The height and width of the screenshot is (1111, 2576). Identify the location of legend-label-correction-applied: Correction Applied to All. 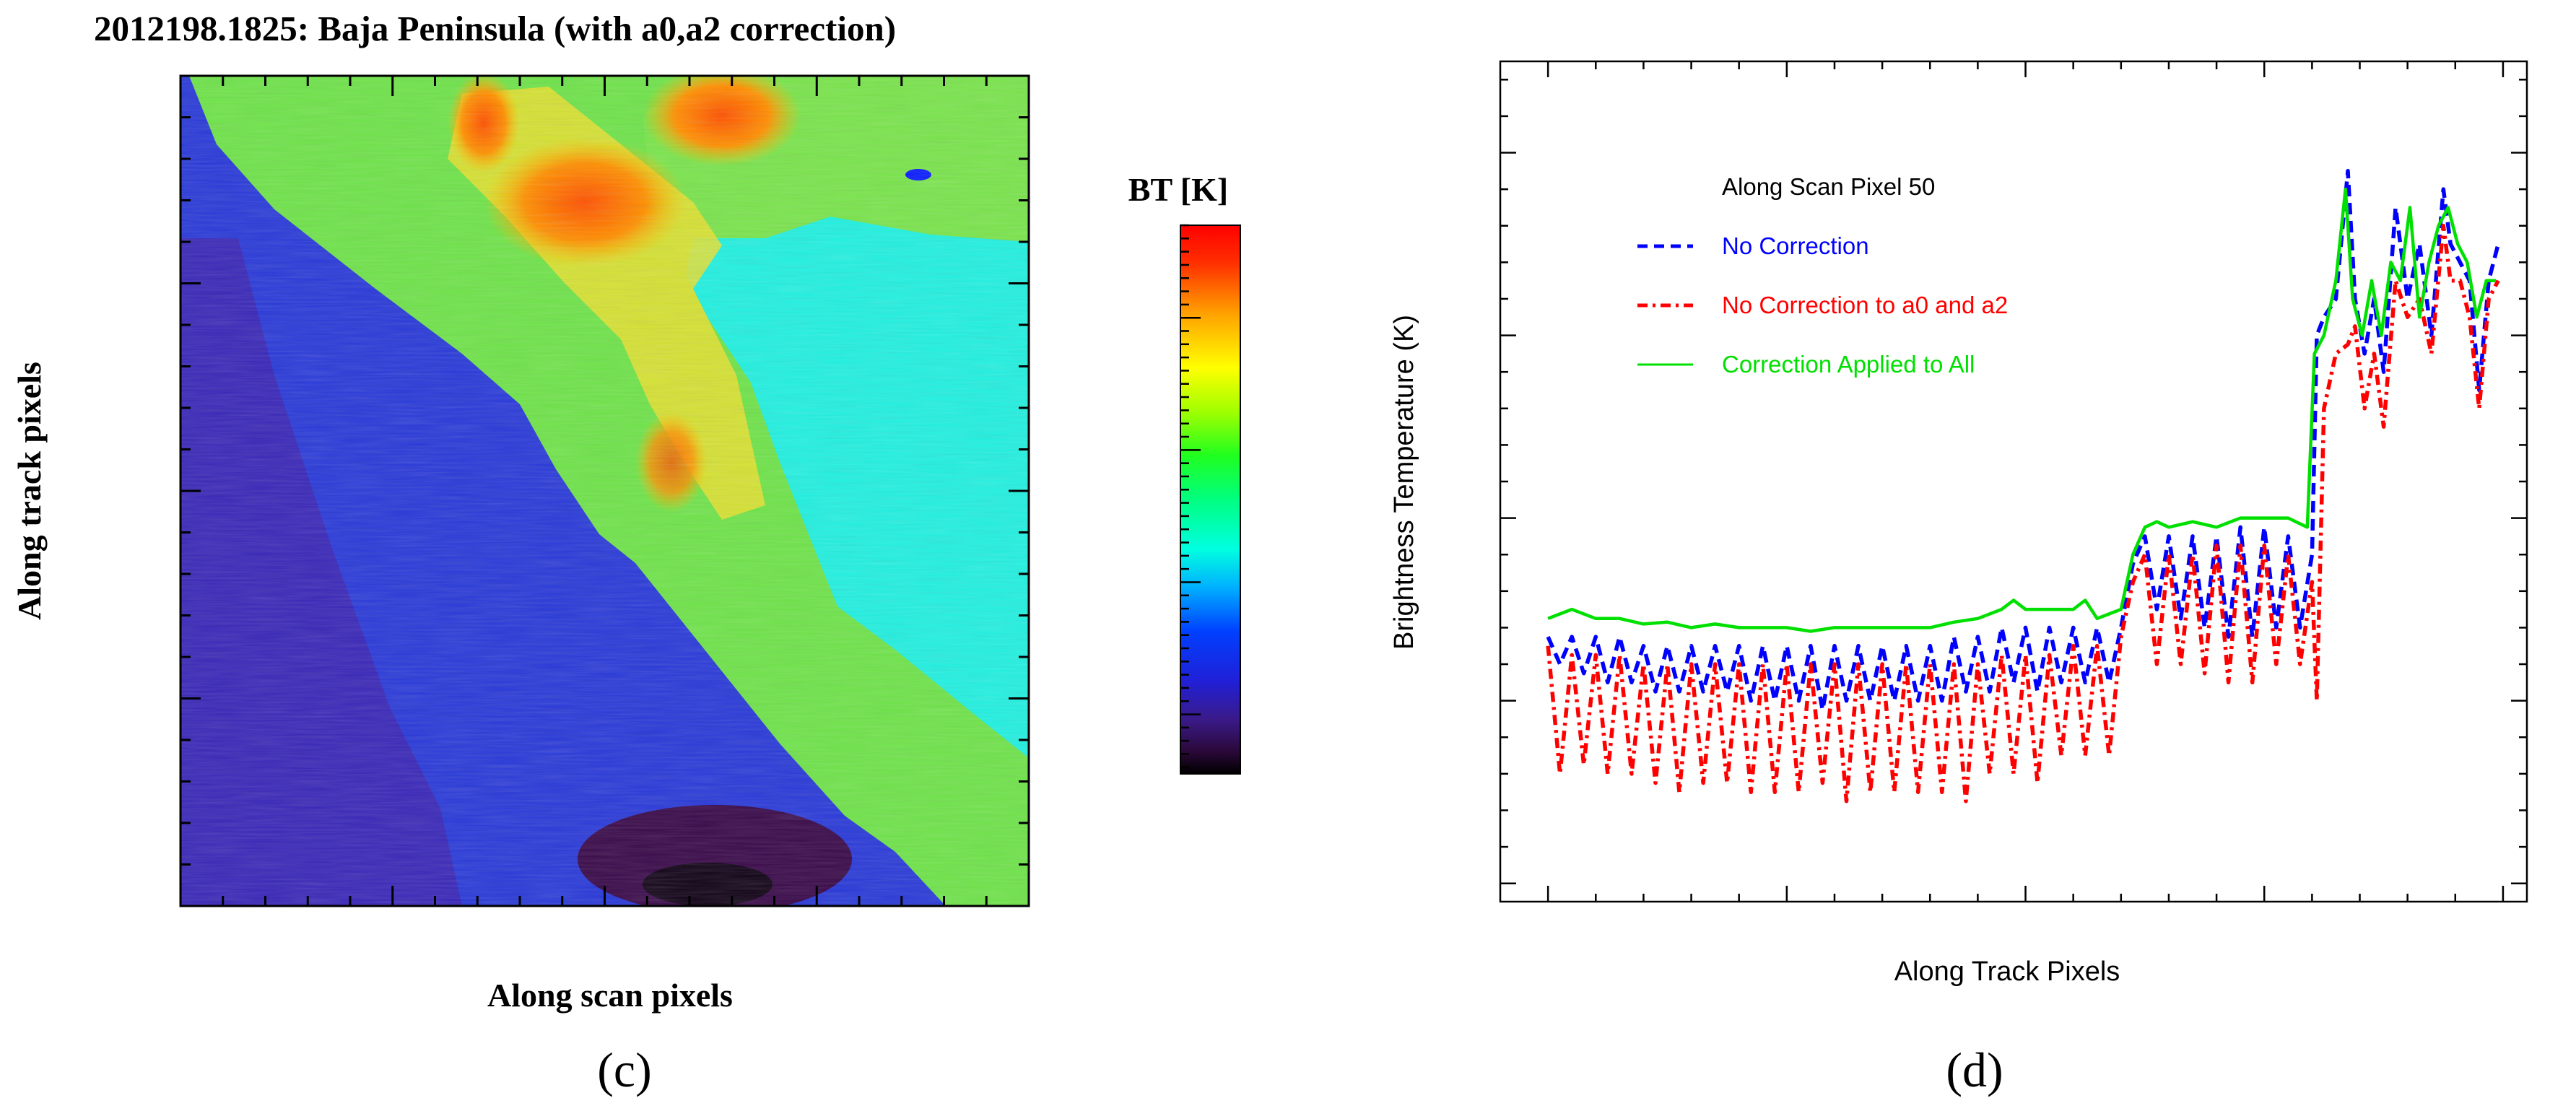
(1848, 364).